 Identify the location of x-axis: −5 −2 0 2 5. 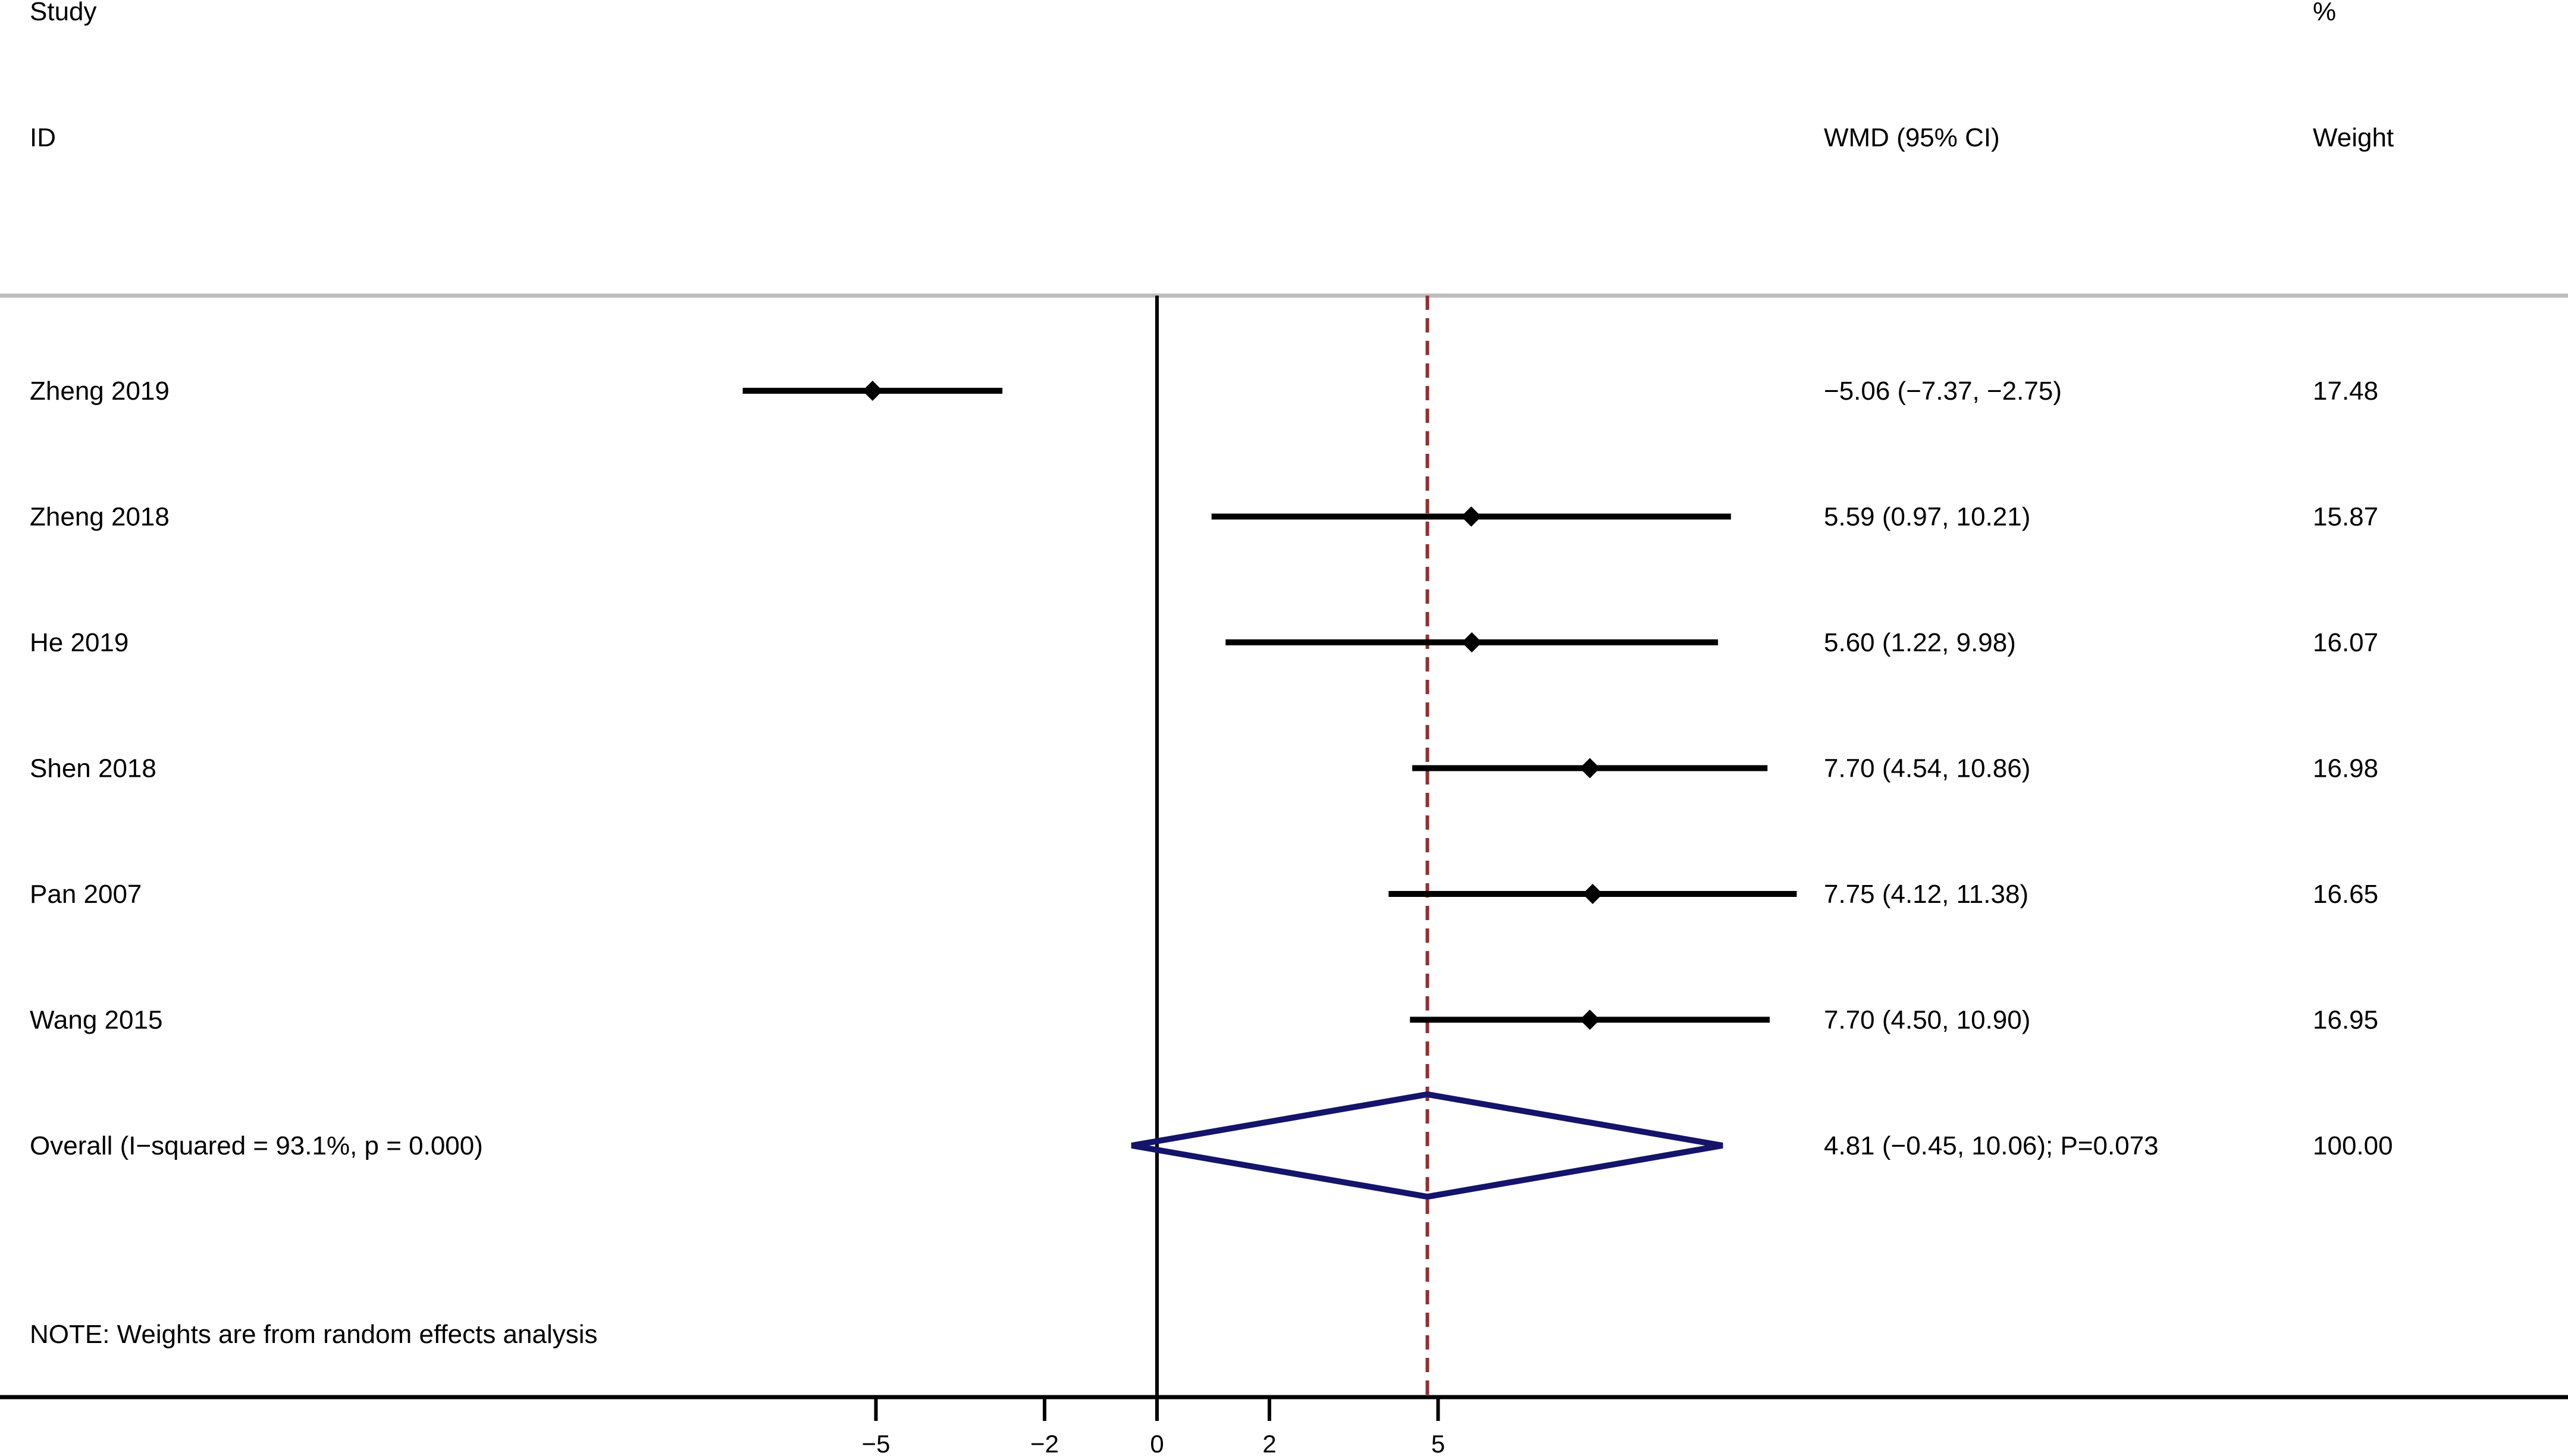
(1153, 1426).